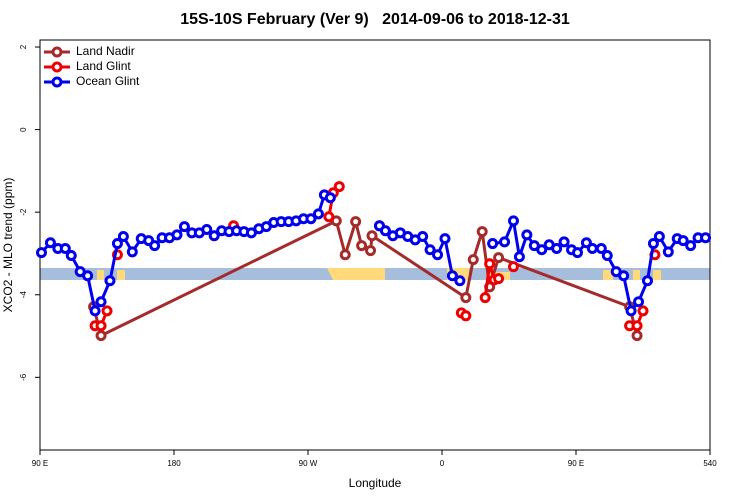 This screenshot has height=500, width=750. Describe the element at coordinates (375, 483) in the screenshot. I see `x-axis-label: Longitude` at that location.